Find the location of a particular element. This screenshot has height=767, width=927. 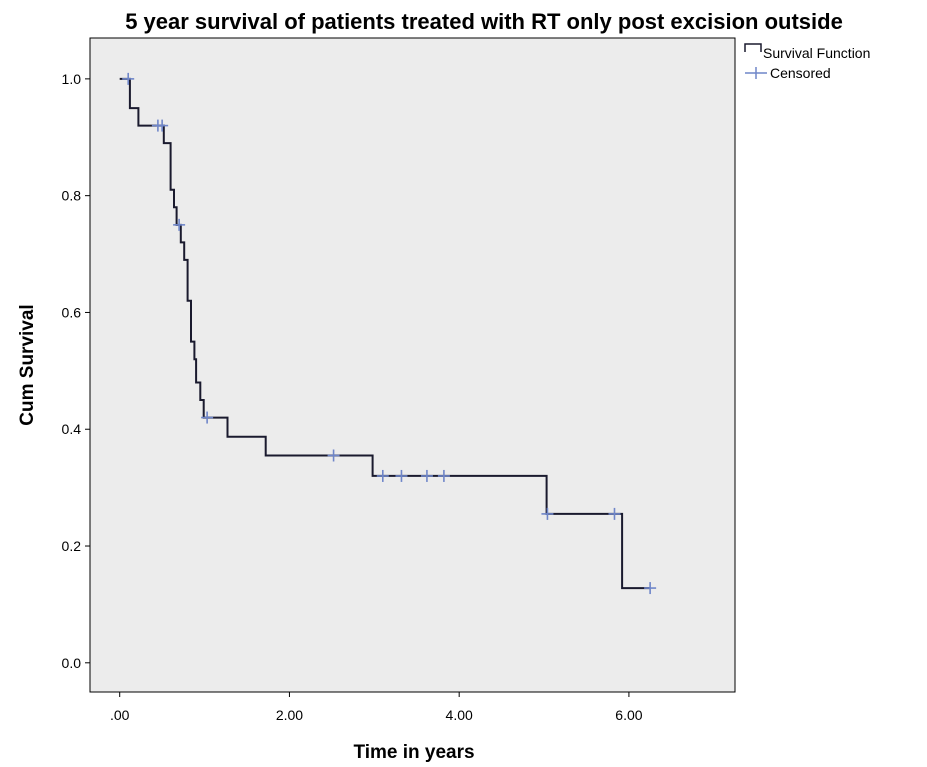

y-axis: 0.0 0.2 0.4 0.6 0.8 1.0 is located at coordinates (76, 371).